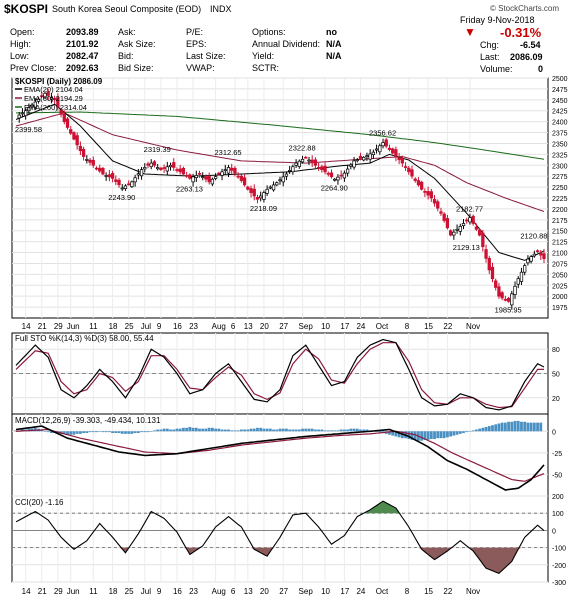  What do you see at coordinates (521, 32) in the screenshot?
I see `change-percent: -0.31%` at bounding box center [521, 32].